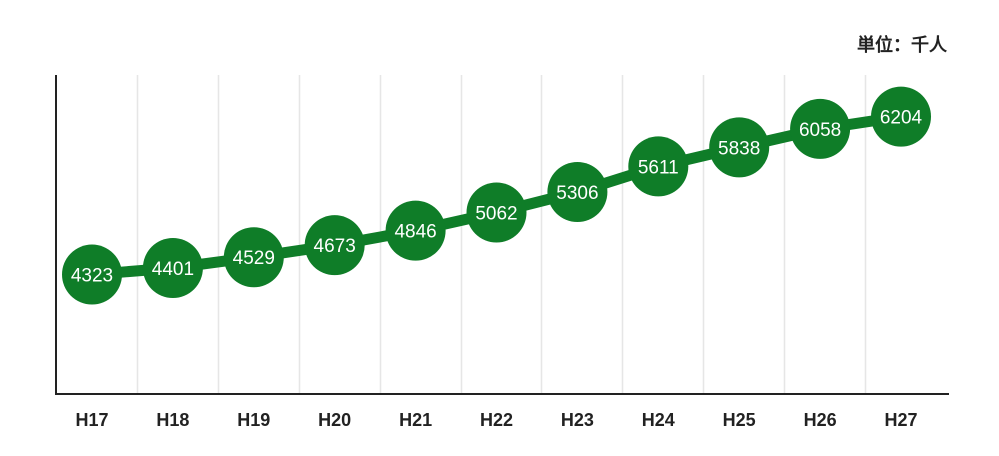 Image resolution: width=999 pixels, height=456 pixels. What do you see at coordinates (172, 420) in the screenshot?
I see `x-tick-label-H18: H18` at bounding box center [172, 420].